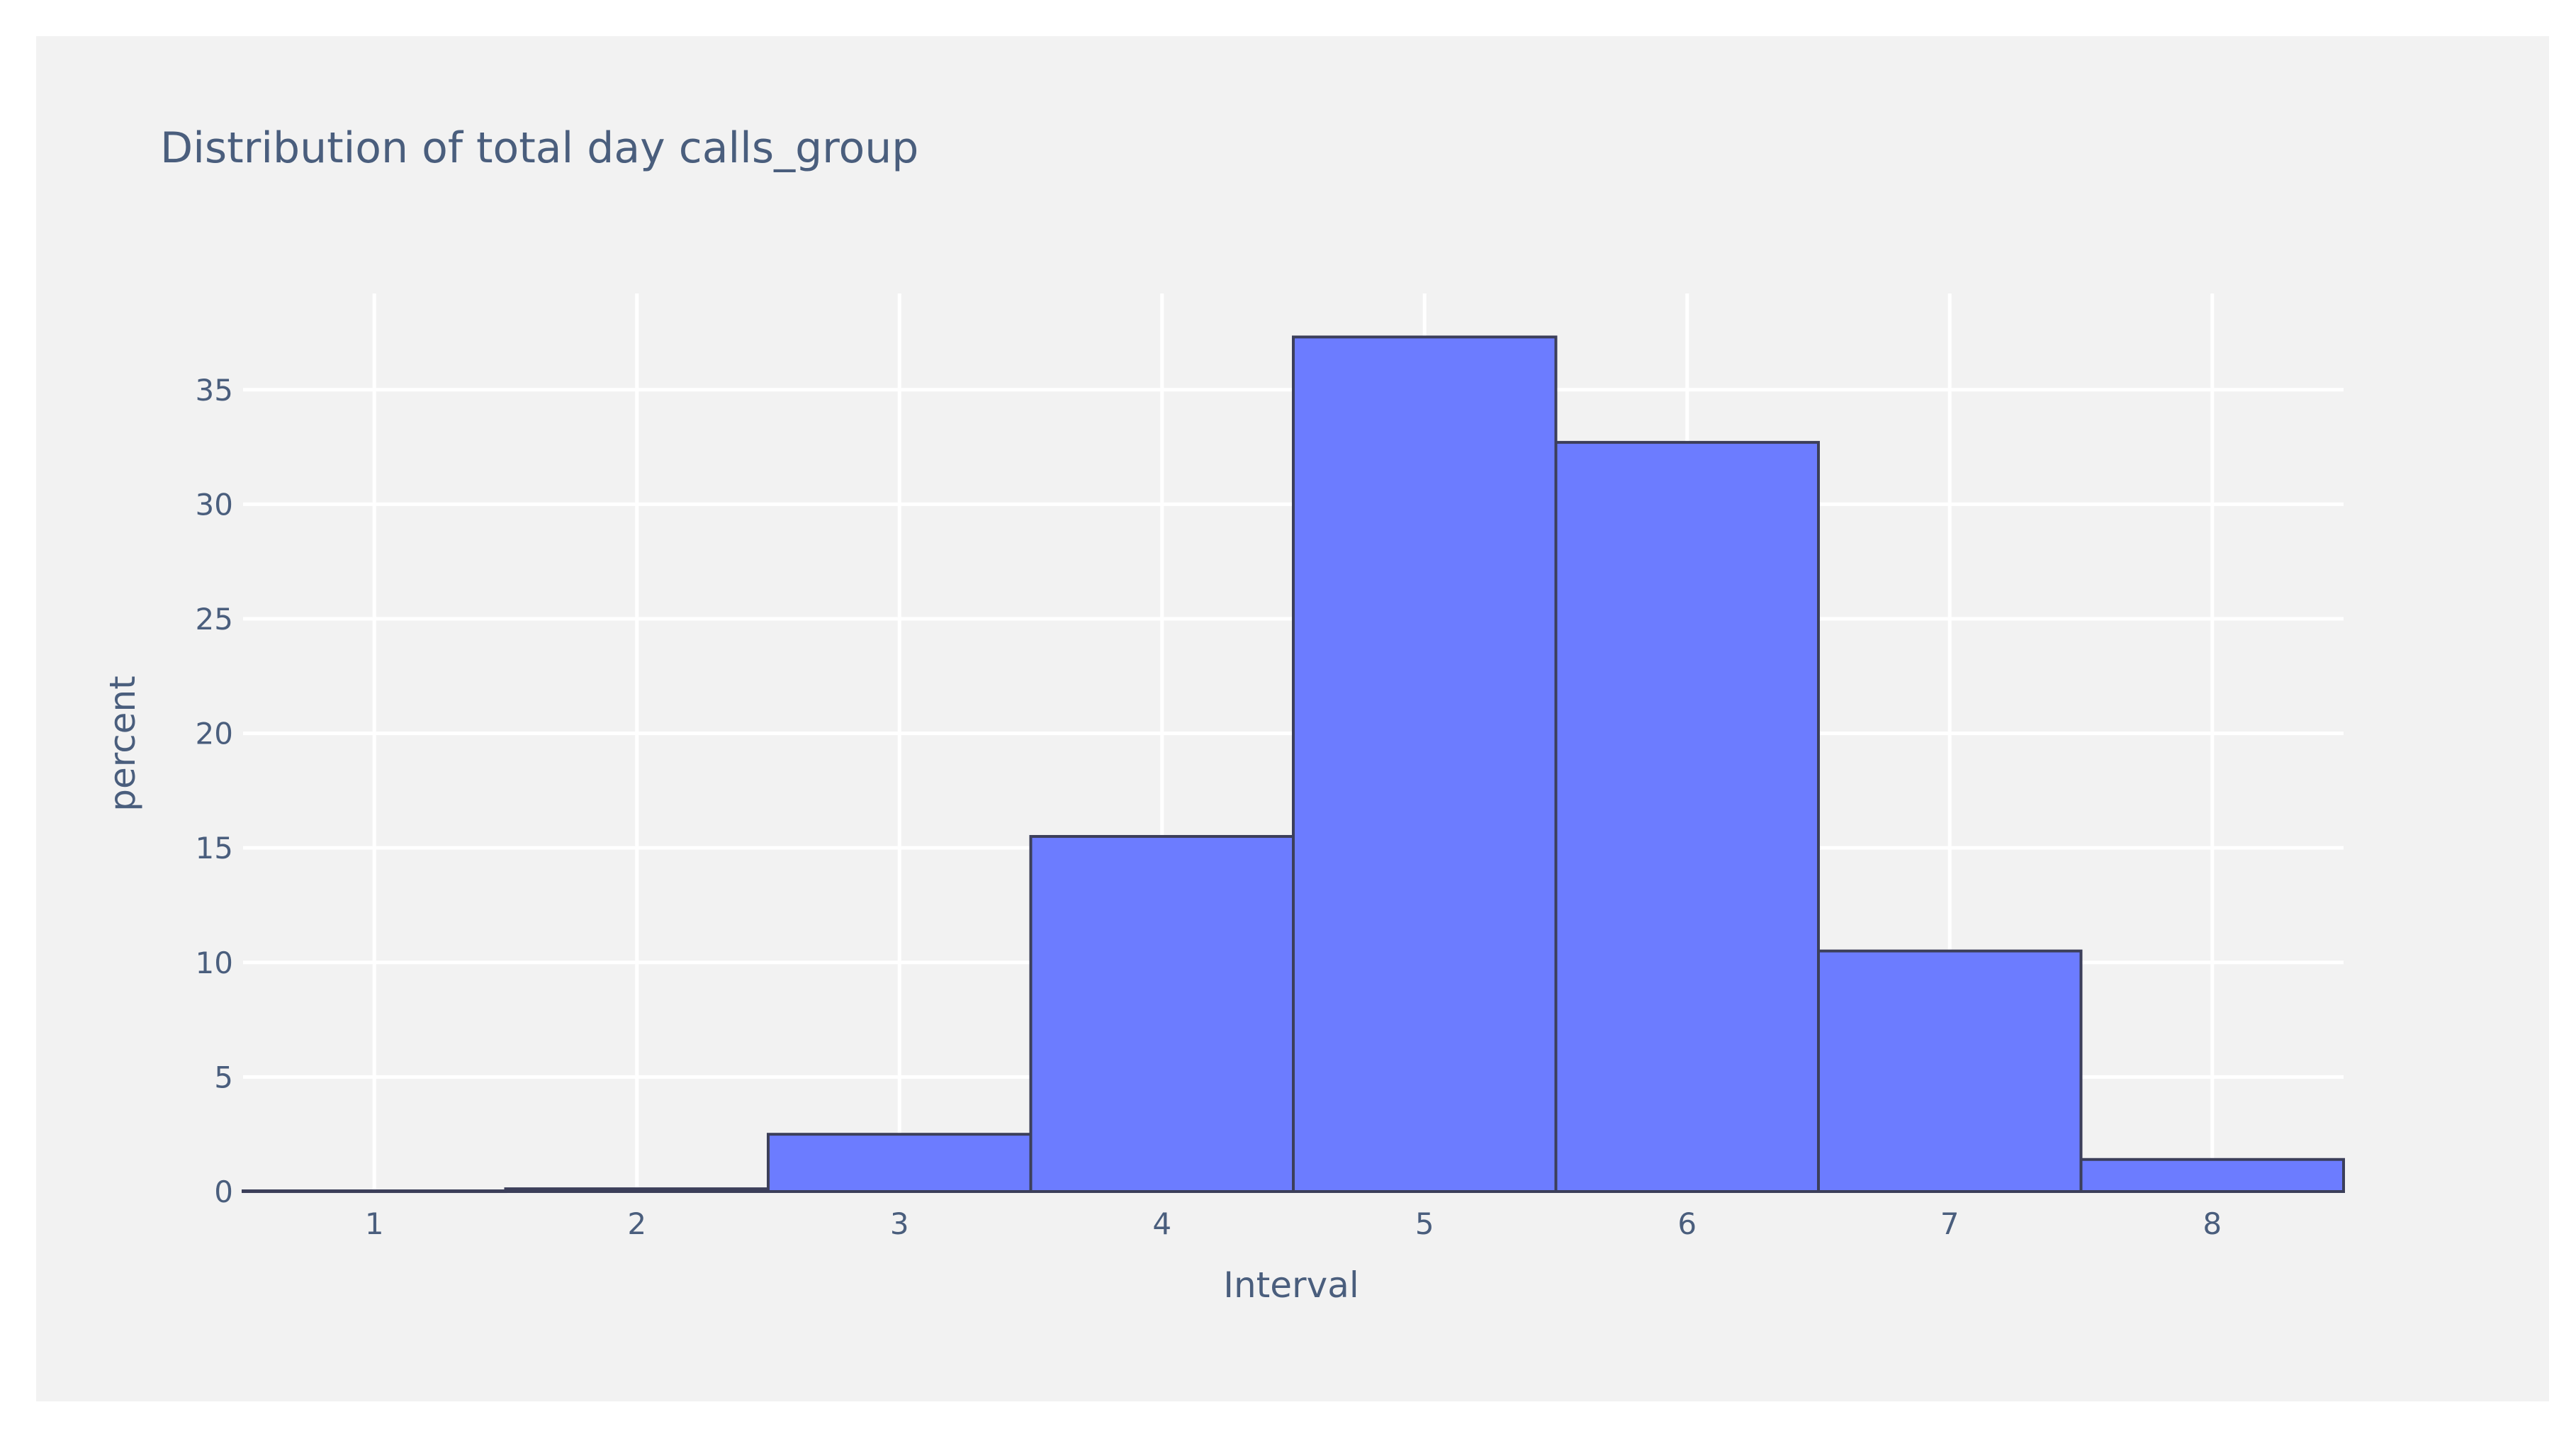 The image size is (2576, 1429). I want to click on x-tick-label: 5, so click(1424, 1223).